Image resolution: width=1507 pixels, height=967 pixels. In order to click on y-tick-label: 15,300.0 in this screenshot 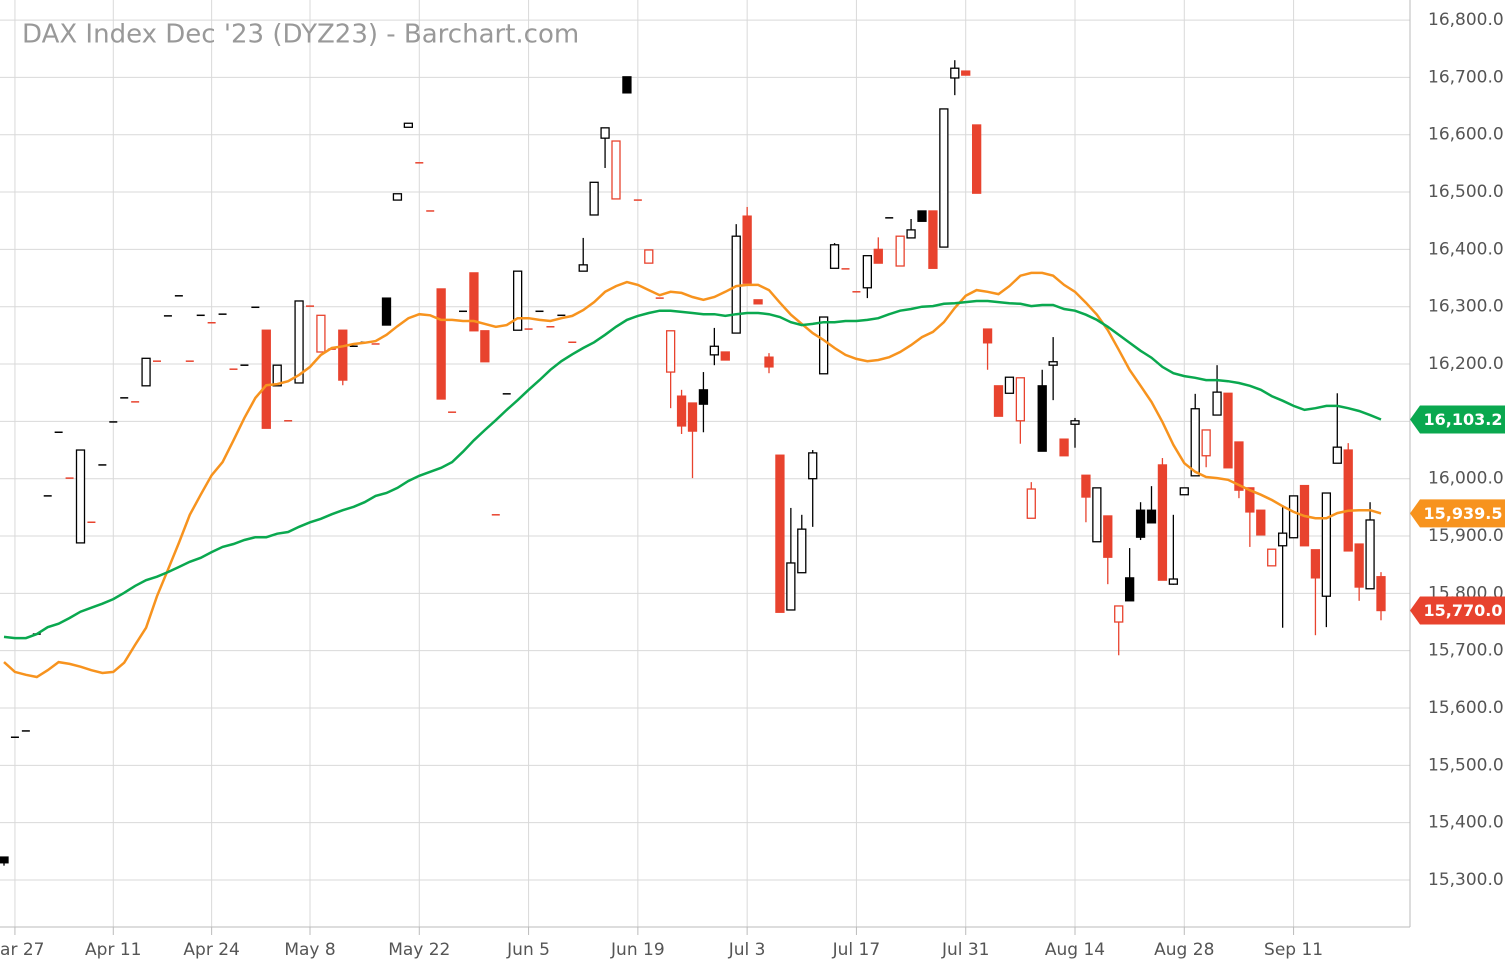, I will do `click(1466, 880)`.